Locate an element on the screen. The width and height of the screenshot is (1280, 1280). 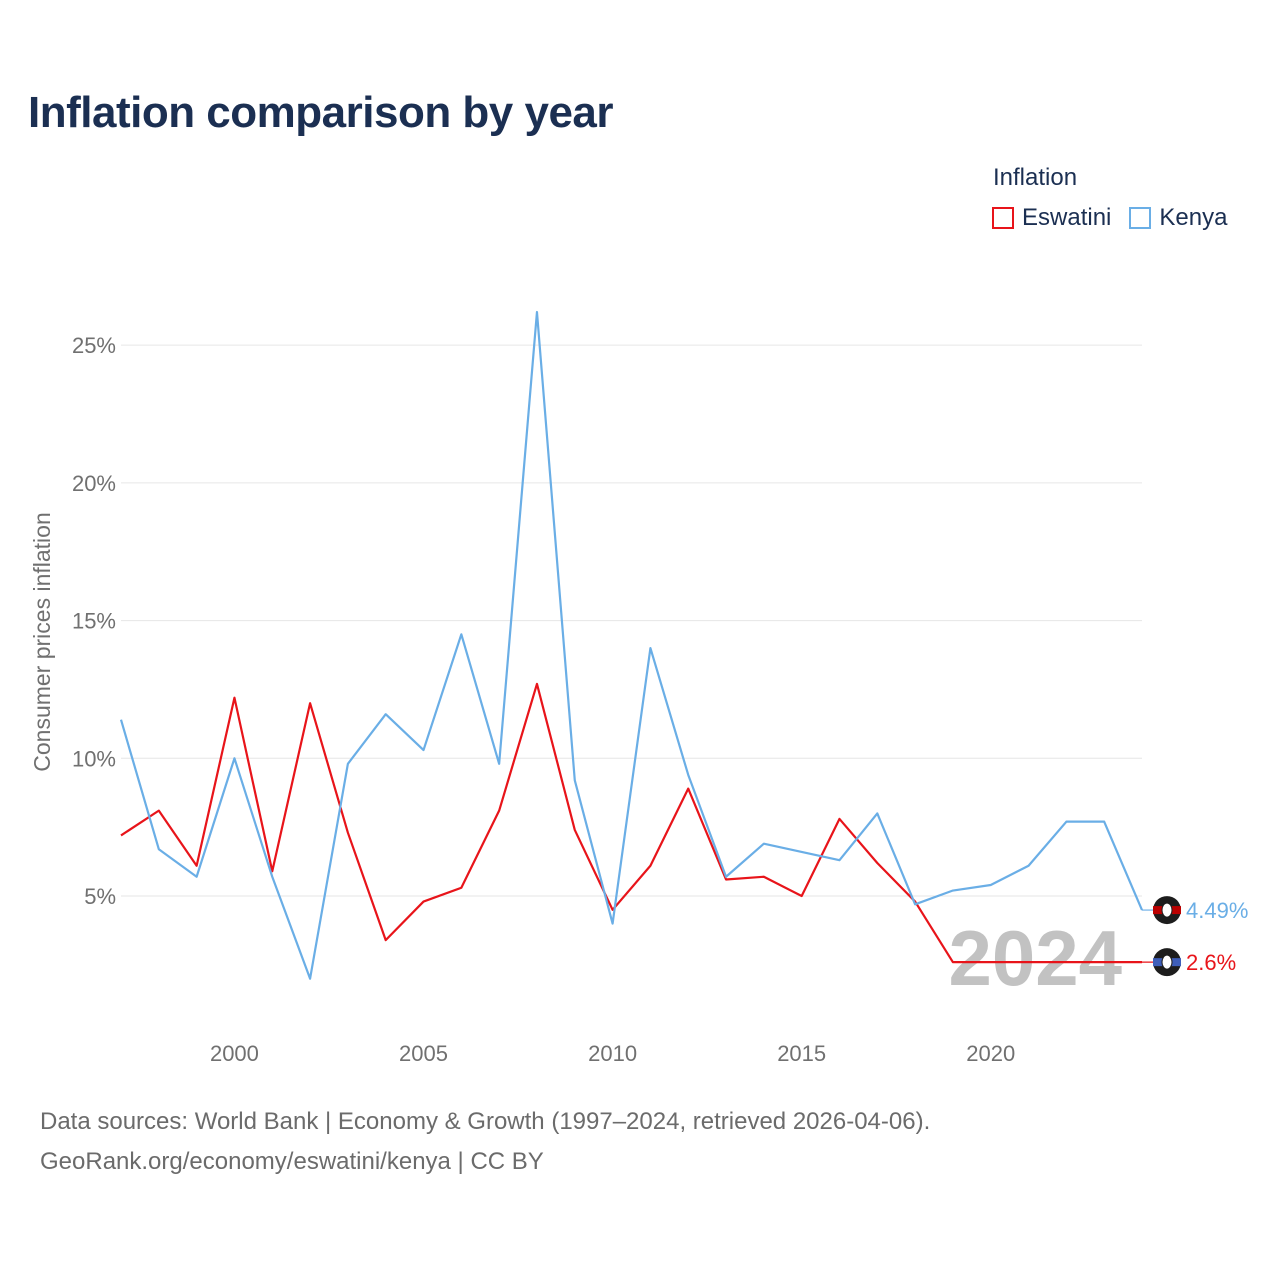
legend: Eswatini Kenya is located at coordinates (1109, 218).